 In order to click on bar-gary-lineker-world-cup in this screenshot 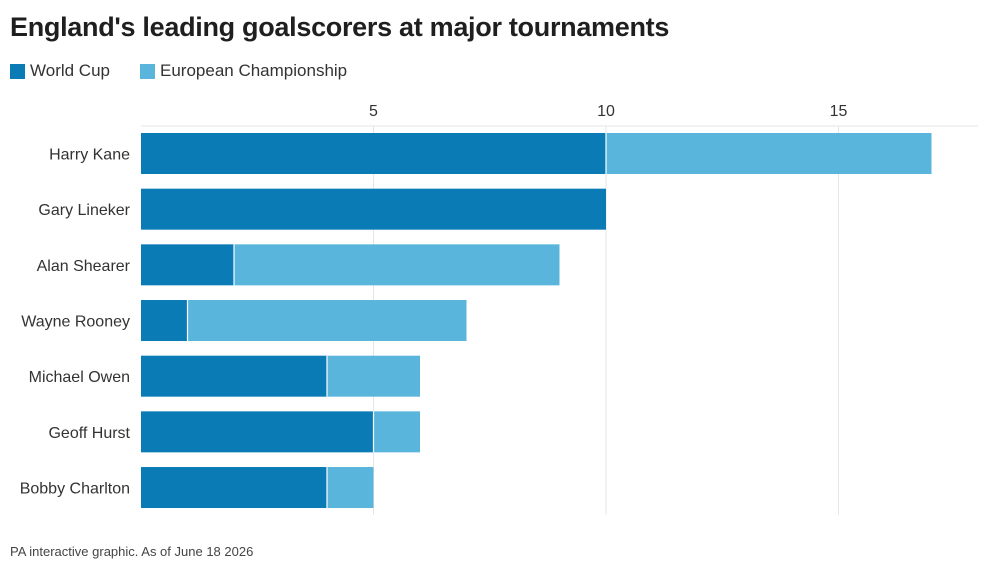, I will do `click(373, 209)`.